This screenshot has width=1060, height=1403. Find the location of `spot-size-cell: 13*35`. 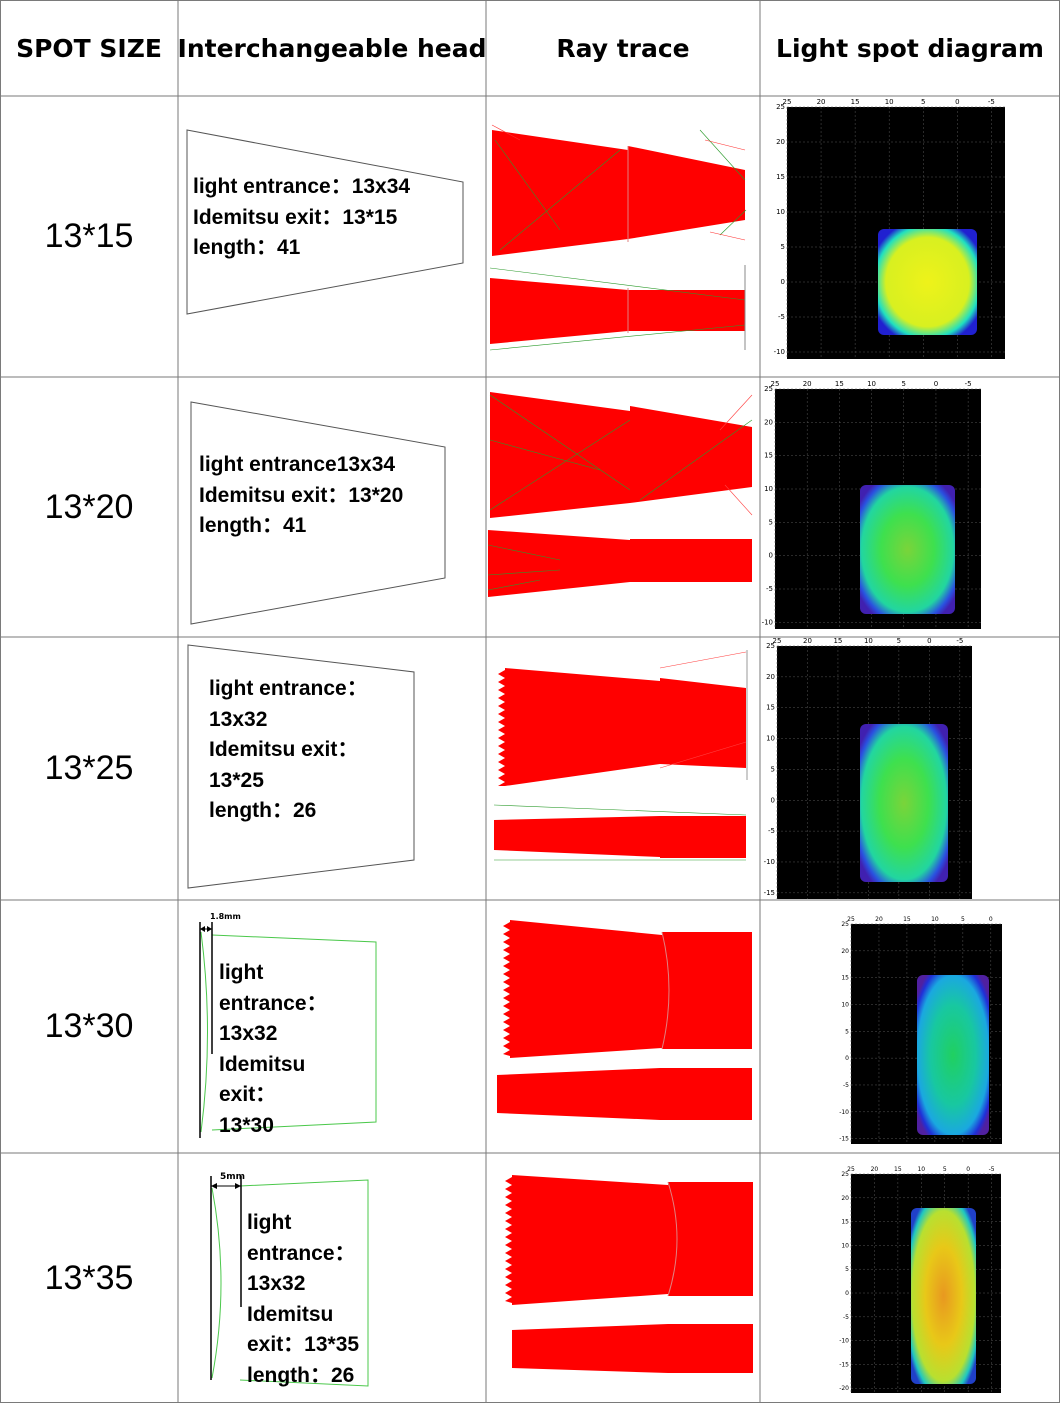

spot-size-cell: 13*35 is located at coordinates (89, 1277).